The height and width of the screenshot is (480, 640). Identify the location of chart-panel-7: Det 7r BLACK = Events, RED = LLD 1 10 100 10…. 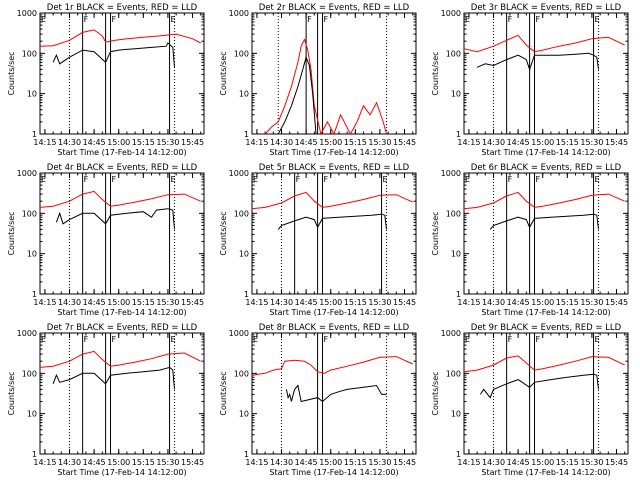
(106, 400).